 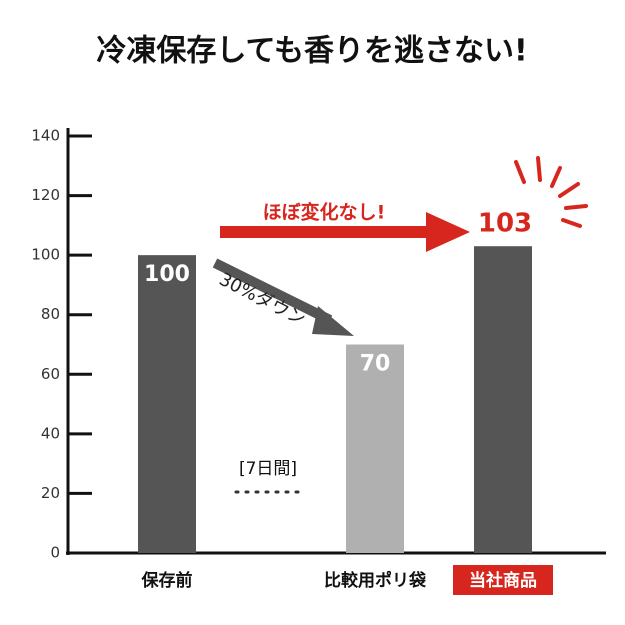 I want to click on burst, so click(x=551, y=192).